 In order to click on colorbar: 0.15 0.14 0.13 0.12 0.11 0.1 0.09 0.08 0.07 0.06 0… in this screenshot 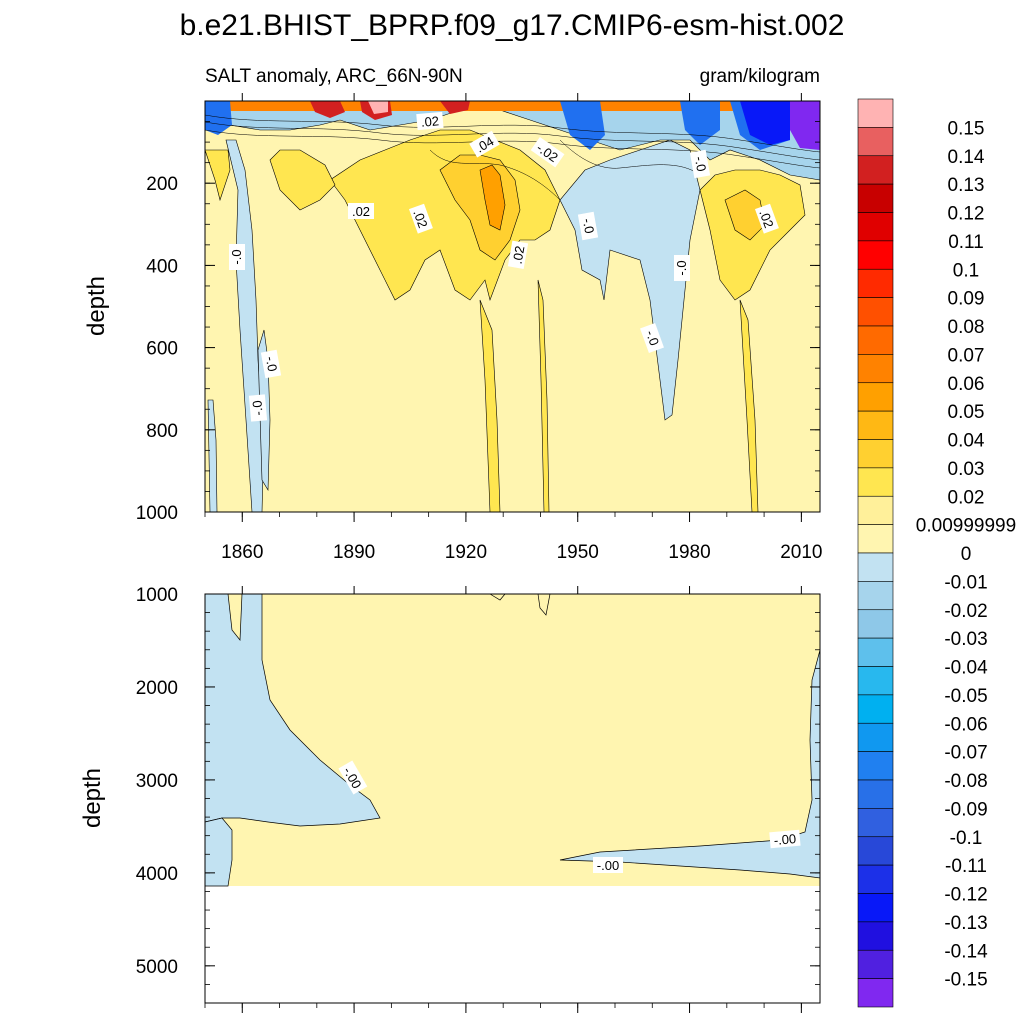, I will do `click(936, 553)`.